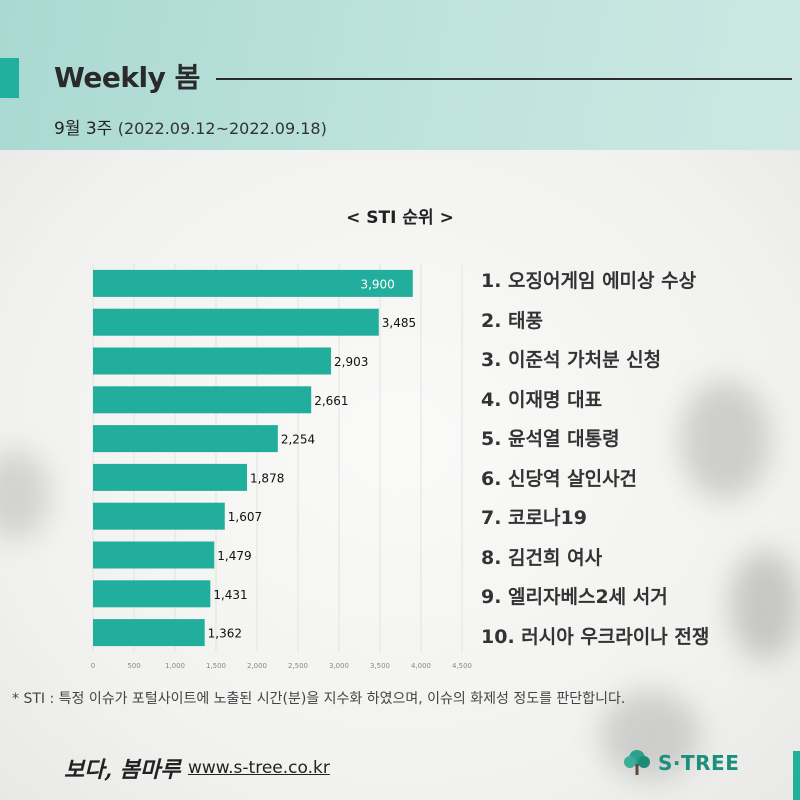  I want to click on ranking-item: 7. 코로나19, so click(534, 518).